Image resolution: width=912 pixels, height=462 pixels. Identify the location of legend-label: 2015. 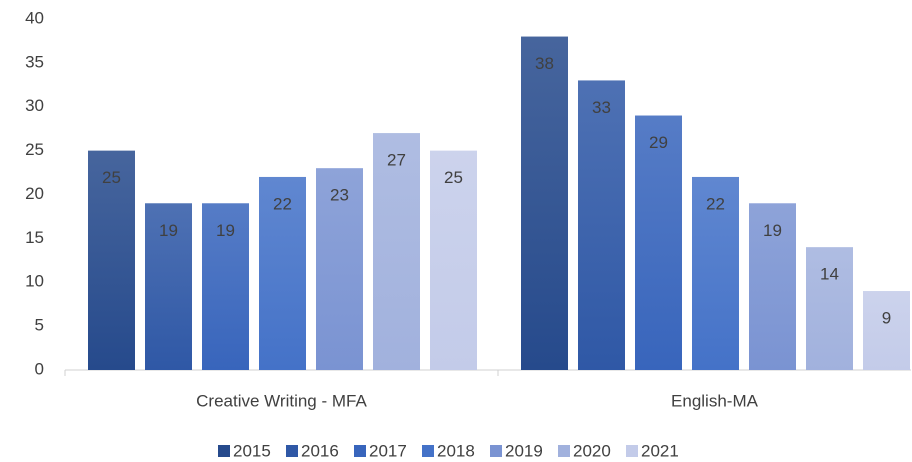
(252, 450).